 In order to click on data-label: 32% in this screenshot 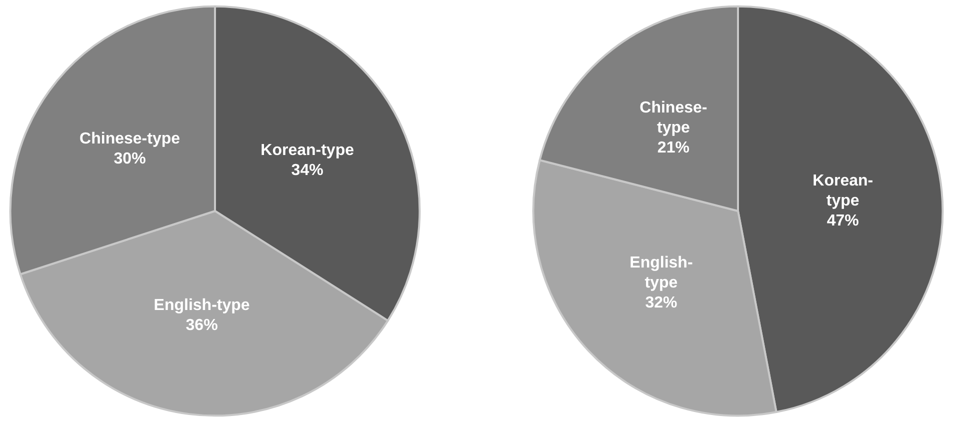, I will do `click(661, 303)`.